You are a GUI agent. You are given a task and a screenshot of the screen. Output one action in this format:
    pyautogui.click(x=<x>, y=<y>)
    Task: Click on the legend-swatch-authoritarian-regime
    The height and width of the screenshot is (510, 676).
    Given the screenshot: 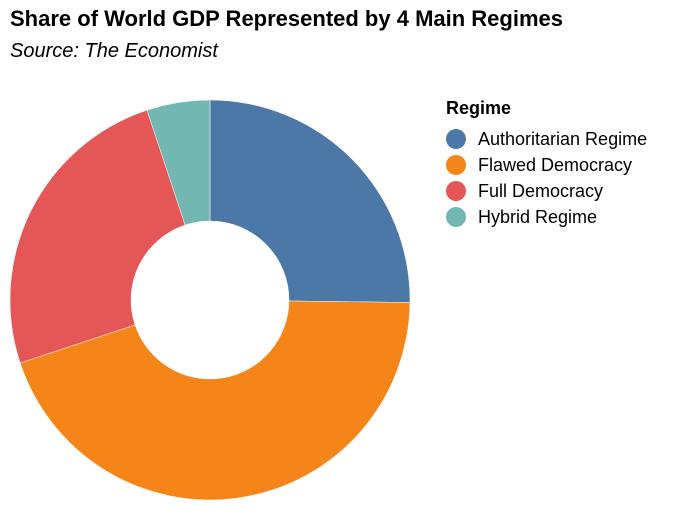 What is the action you would take?
    pyautogui.click(x=456, y=139)
    